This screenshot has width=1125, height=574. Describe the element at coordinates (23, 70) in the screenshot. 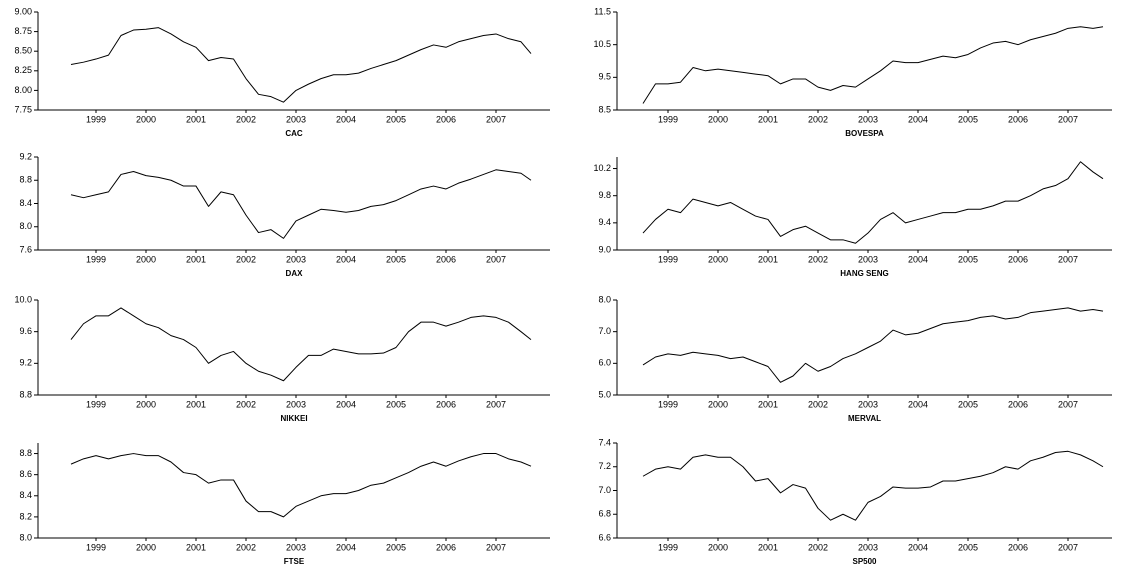

I see `y-tick-label: 8.25` at that location.